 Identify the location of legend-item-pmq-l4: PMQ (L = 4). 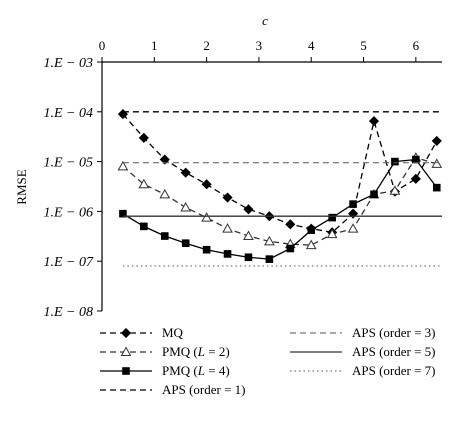
(165, 370).